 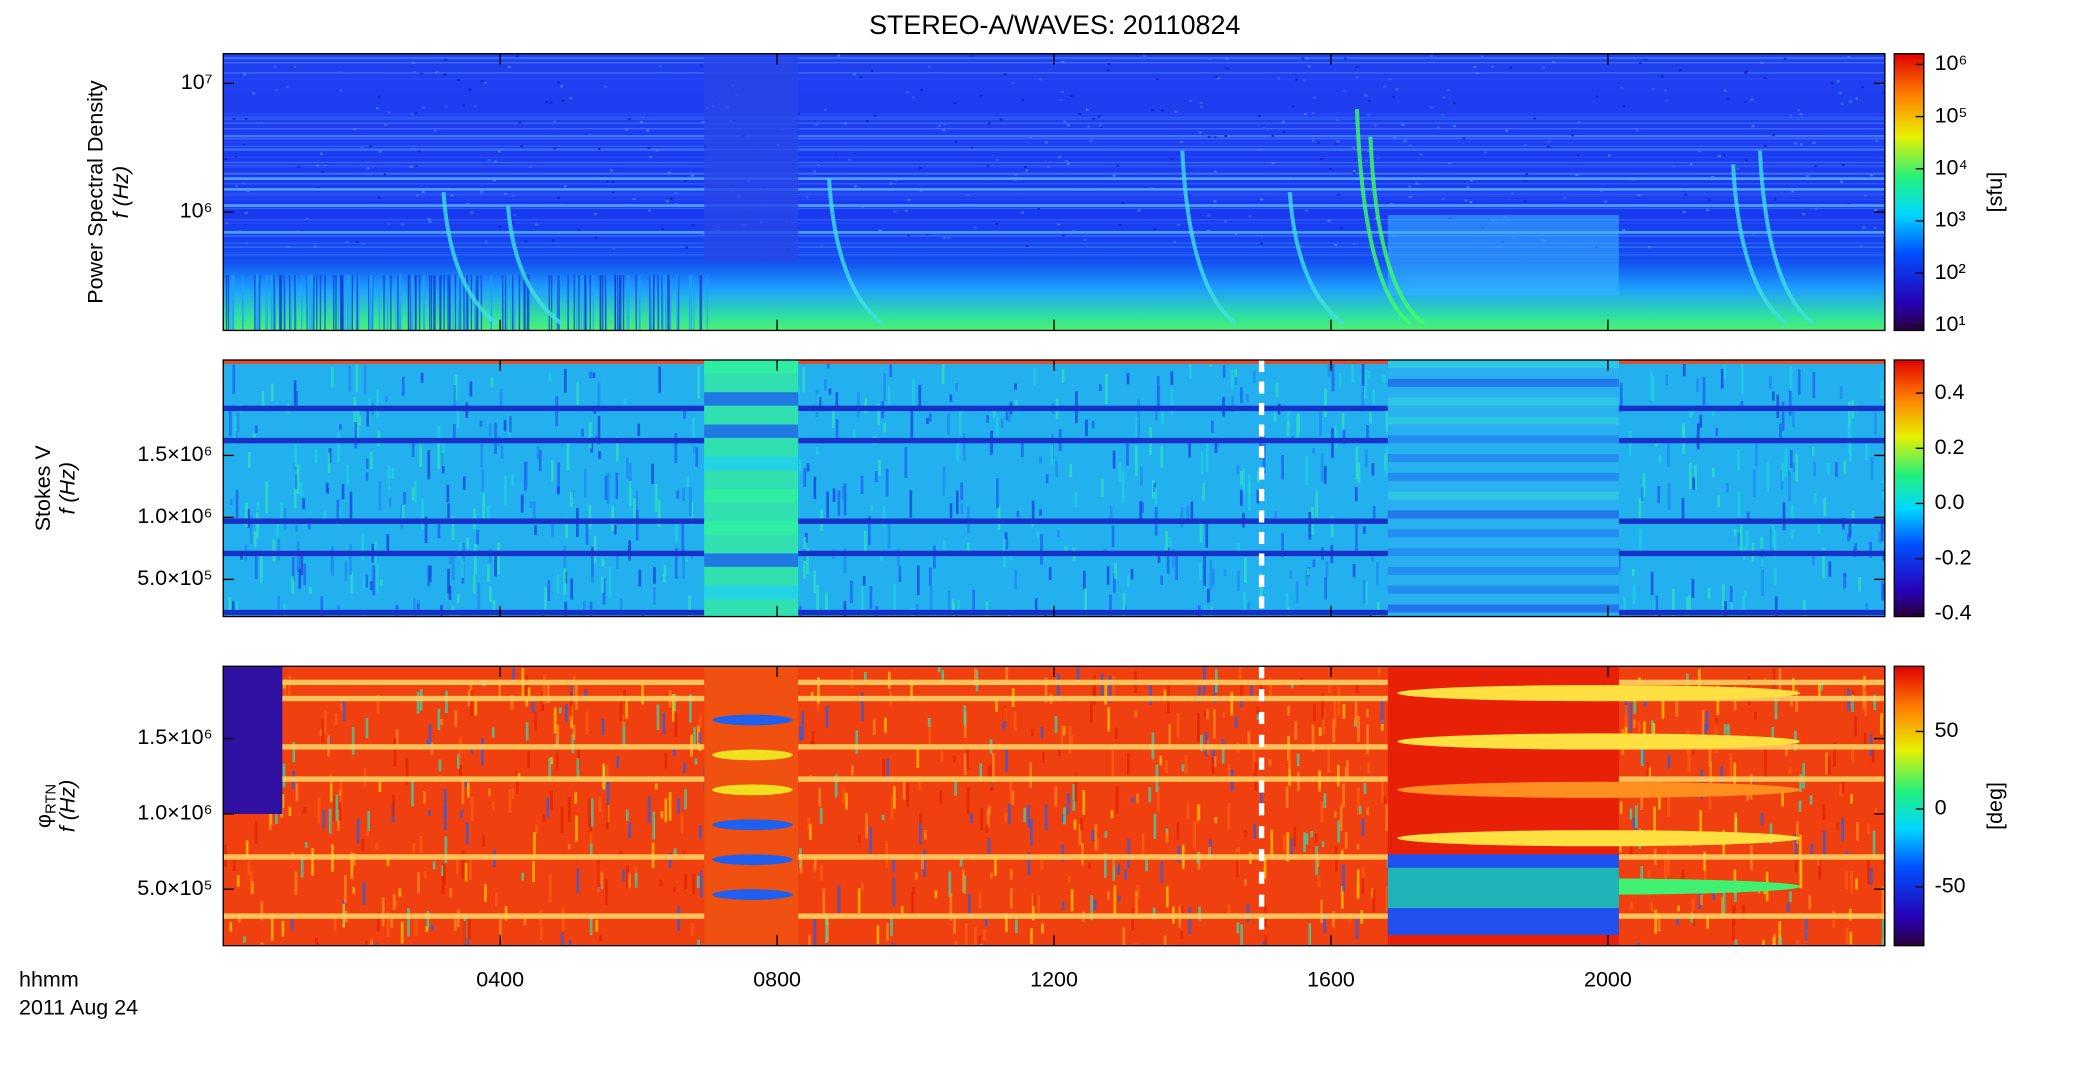 What do you see at coordinates (1941, 808) in the screenshot?
I see `colorbar-tick-label: 0` at bounding box center [1941, 808].